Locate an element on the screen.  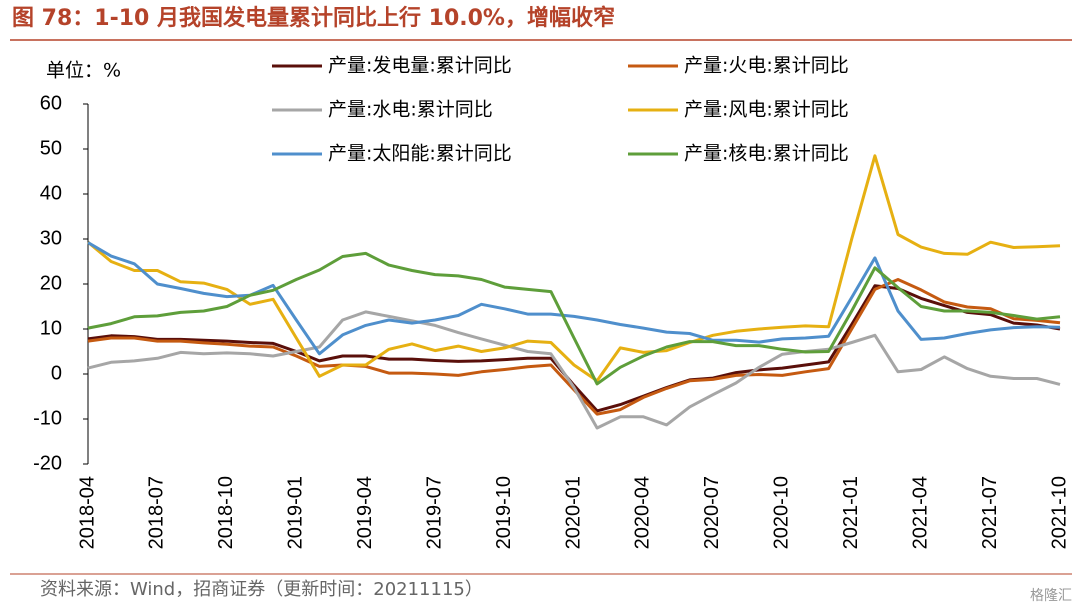
legend-label: 产量:水电:累计同比 is located at coordinates (410, 110).